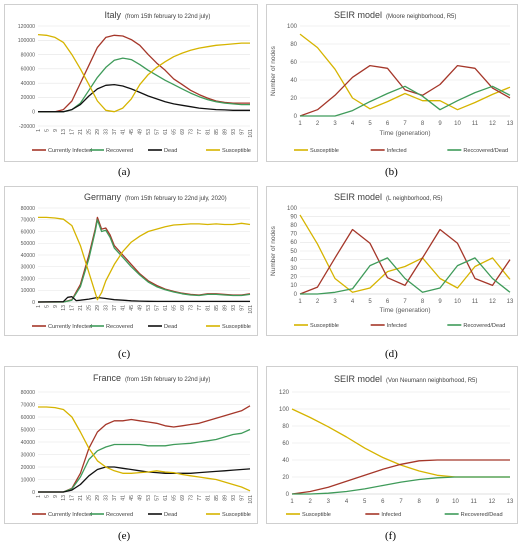 The image size is (521, 550). Describe the element at coordinates (183, 308) in the screenshot. I see `x-tick-label: 69` at that location.